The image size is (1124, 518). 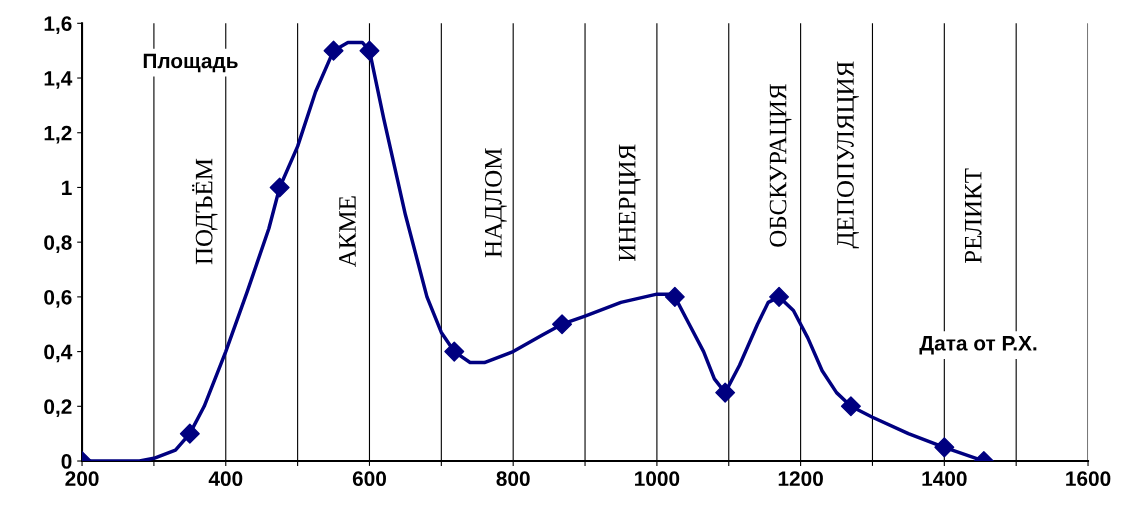 I want to click on y-tick-label: 0,6, so click(x=58, y=298).